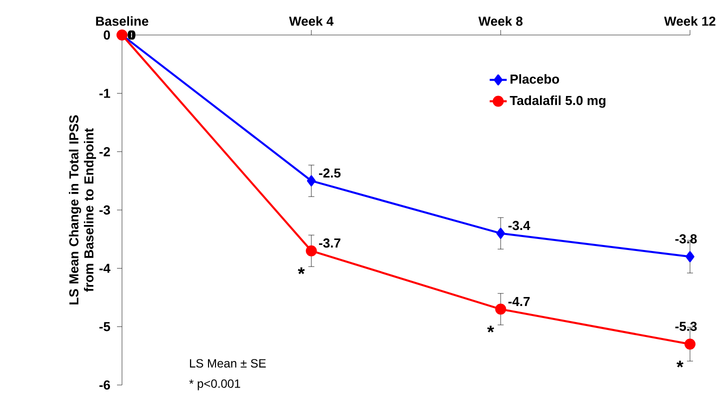 This screenshot has height=405, width=717. I want to click on data-label: -3.4, so click(519, 225).